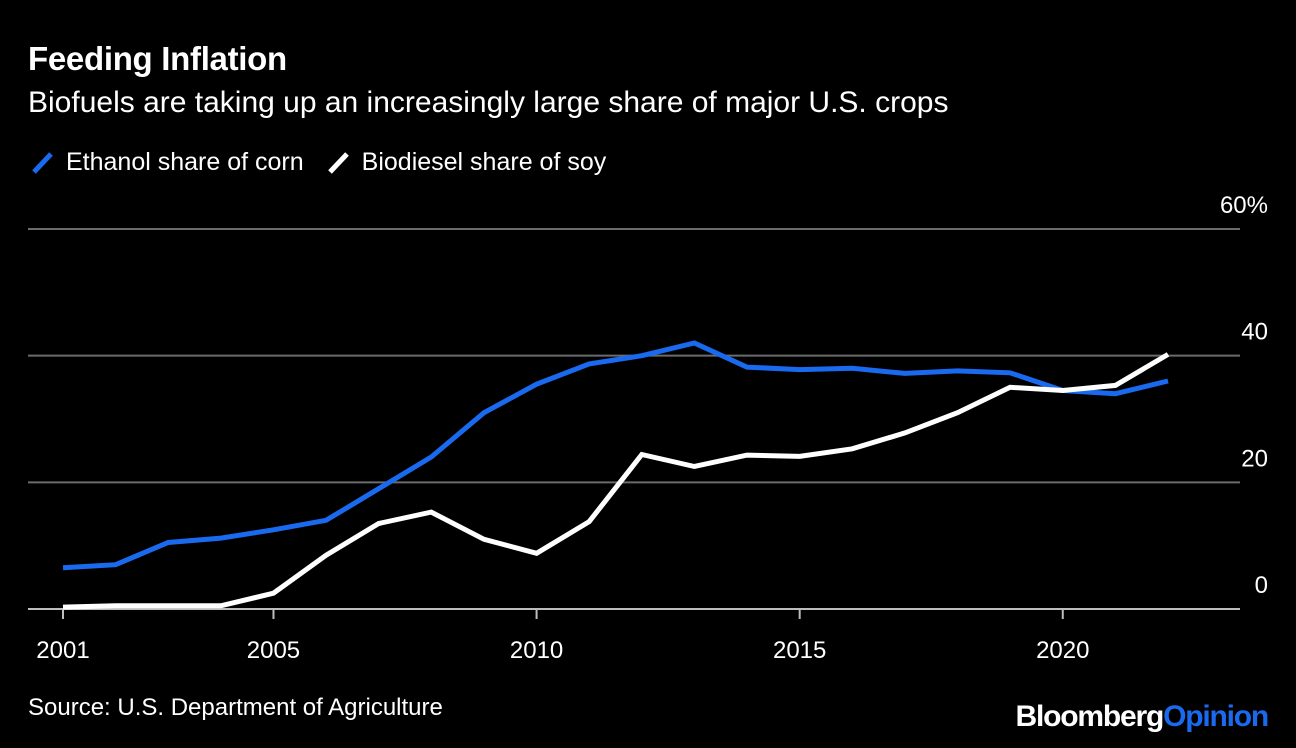 This screenshot has width=1296, height=748. I want to click on y-tick-label: 0, so click(1261, 585).